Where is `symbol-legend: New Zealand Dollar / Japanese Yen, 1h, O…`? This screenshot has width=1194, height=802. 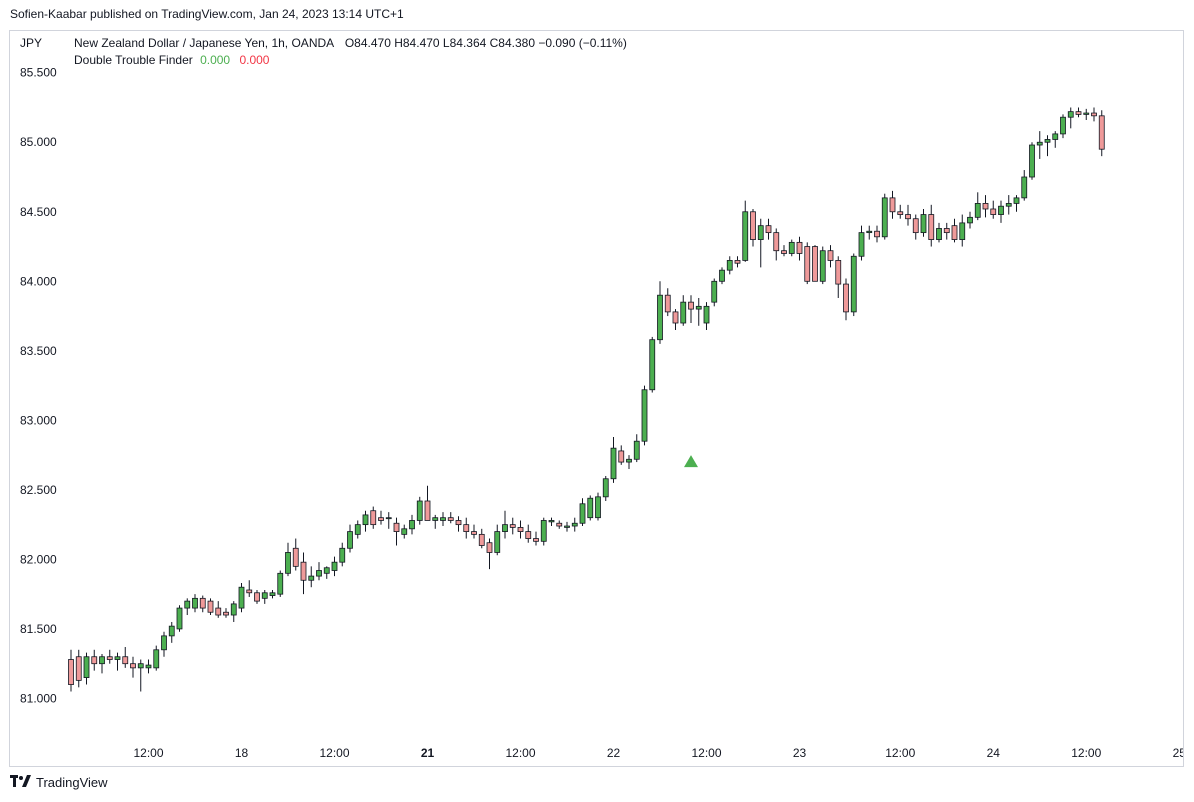 symbol-legend: New Zealand Dollar / Japanese Yen, 1h, O… is located at coordinates (350, 43).